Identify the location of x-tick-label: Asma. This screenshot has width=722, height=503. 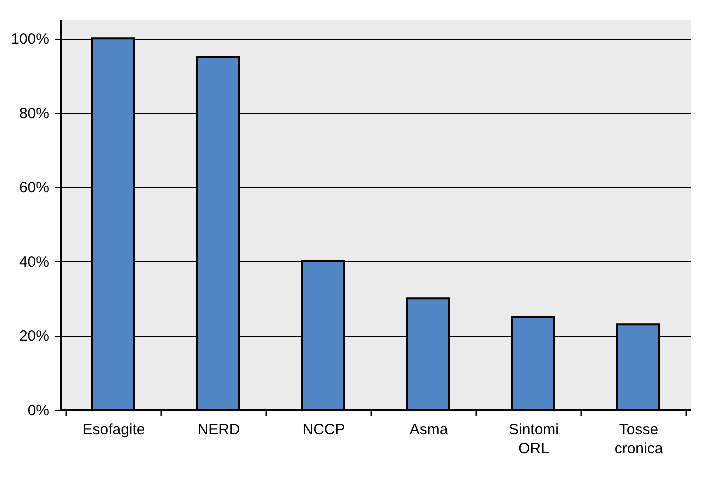
(429, 430).